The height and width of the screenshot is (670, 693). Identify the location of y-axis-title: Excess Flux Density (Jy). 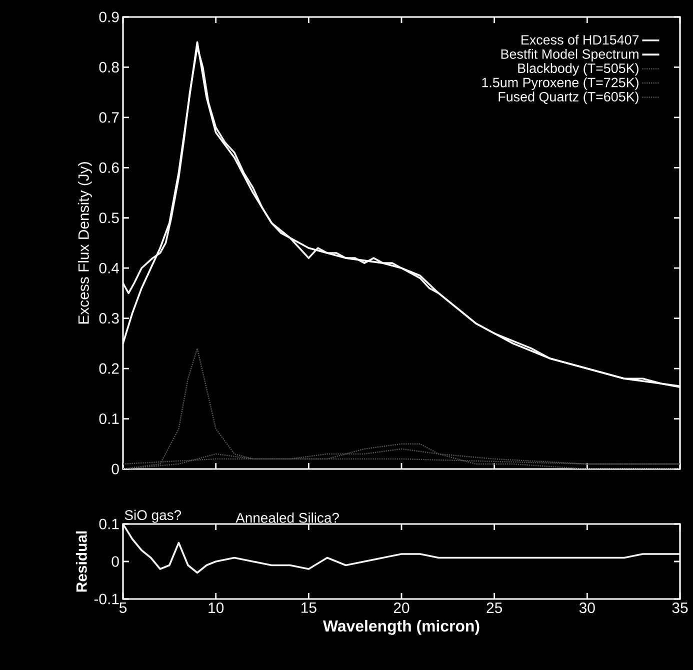
(85, 243).